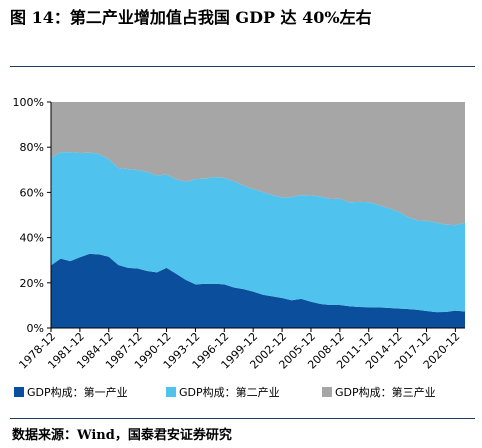 The width and height of the screenshot is (482, 448). Describe the element at coordinates (122, 435) in the screenshot. I see `data-source-note: 数据来源：Wind，国泰君安证券研究` at that location.